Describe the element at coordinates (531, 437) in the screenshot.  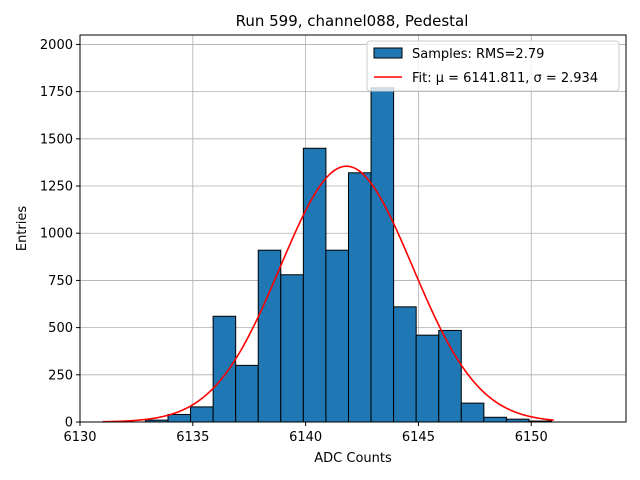
I see `x-tick-label: 6150` at that location.